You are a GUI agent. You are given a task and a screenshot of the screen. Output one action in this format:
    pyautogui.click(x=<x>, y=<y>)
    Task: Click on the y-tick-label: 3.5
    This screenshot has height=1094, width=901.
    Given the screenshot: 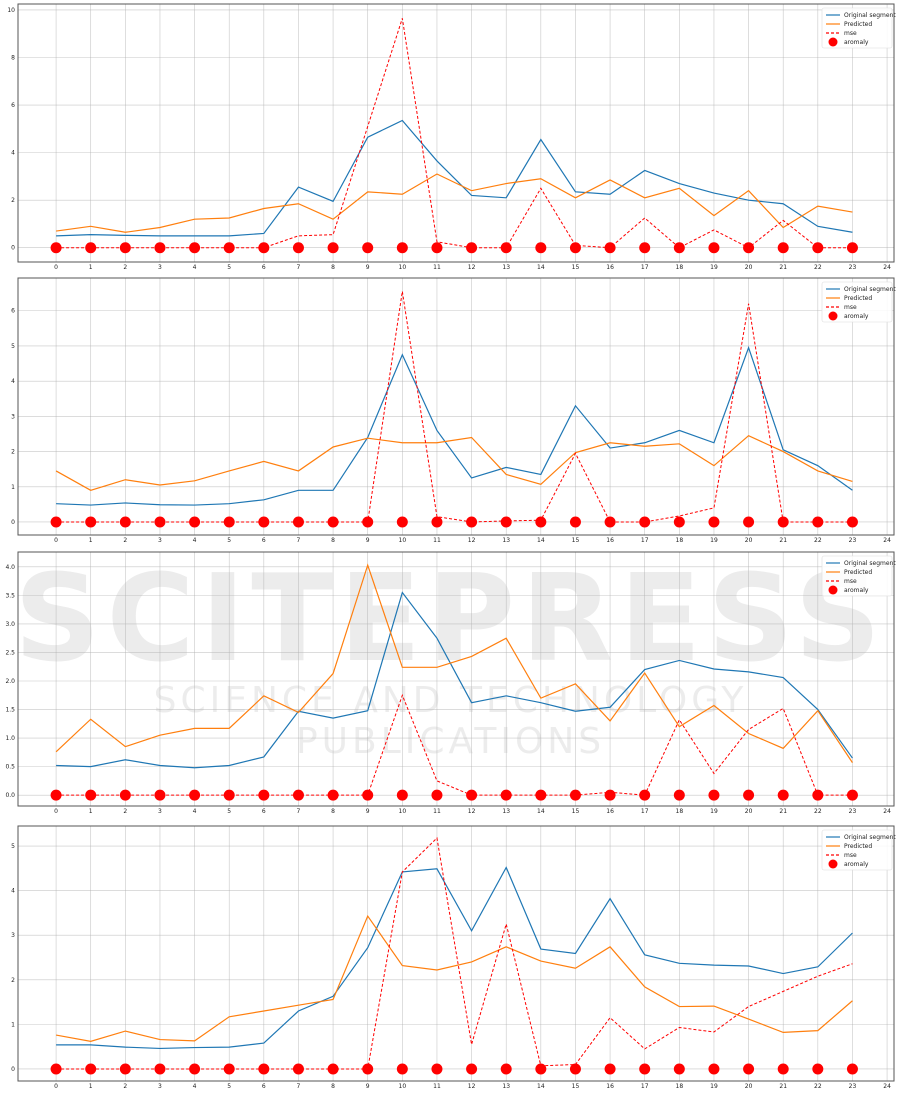 What is the action you would take?
    pyautogui.click(x=10, y=595)
    